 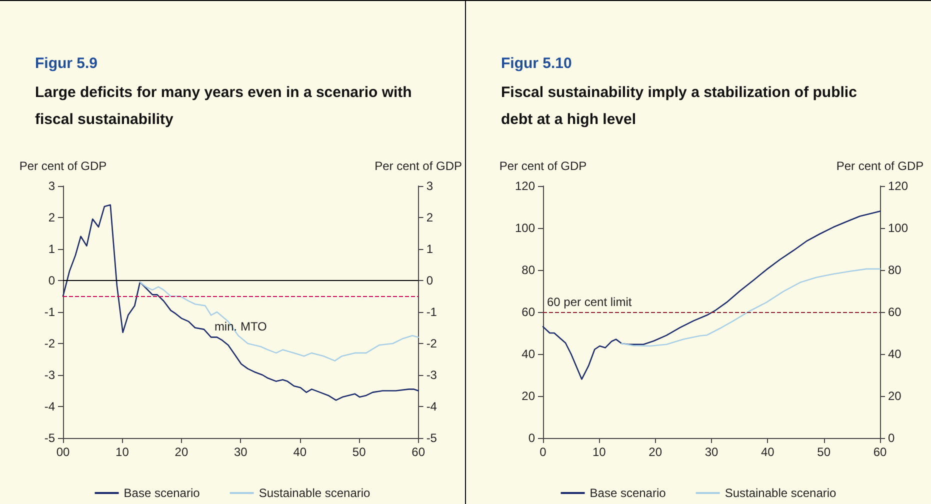 I want to click on y-tick-label: 40, so click(x=529, y=354).